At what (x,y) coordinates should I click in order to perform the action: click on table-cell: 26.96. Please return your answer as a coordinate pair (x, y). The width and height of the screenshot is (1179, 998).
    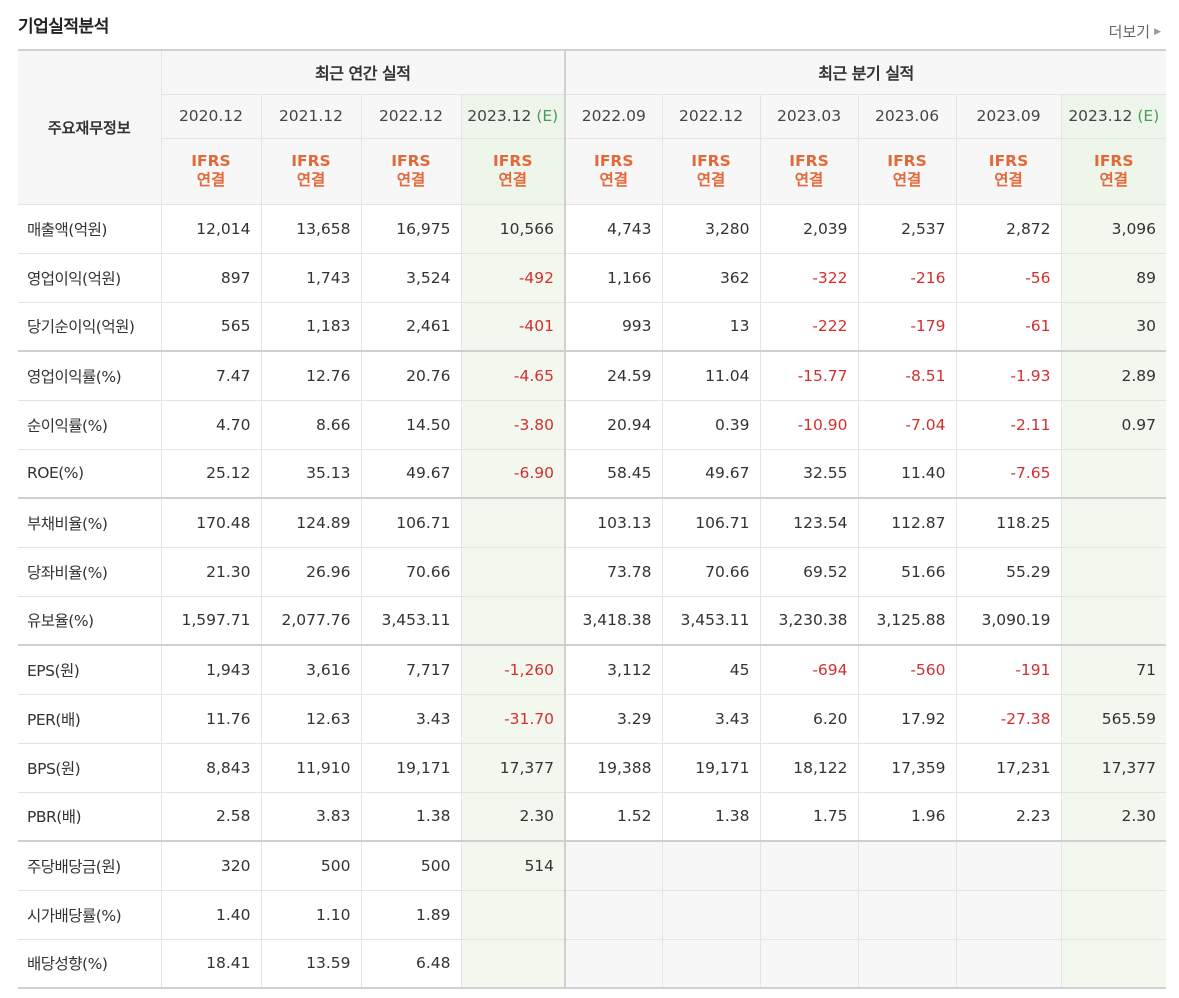
    Looking at the image, I should click on (311, 571).